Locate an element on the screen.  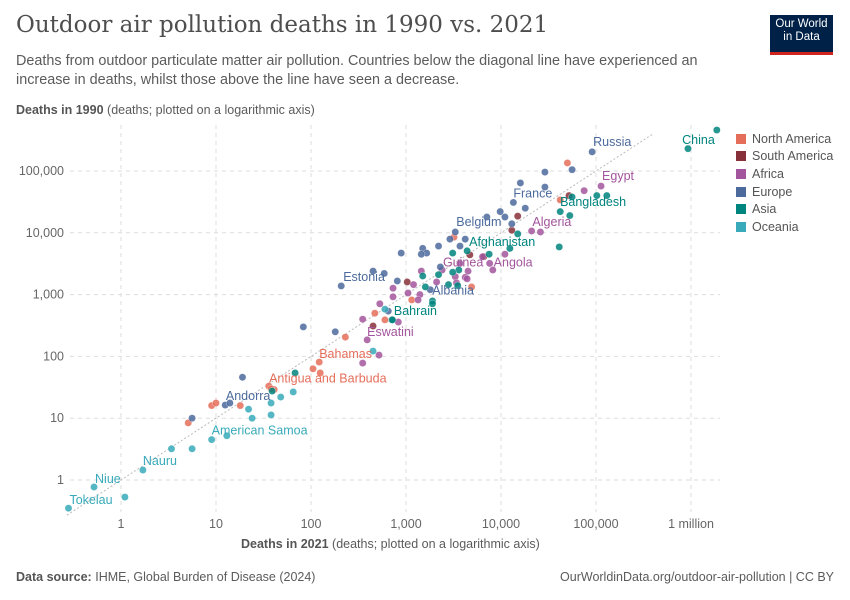
x-tick-label: 100,000 is located at coordinates (595, 524).